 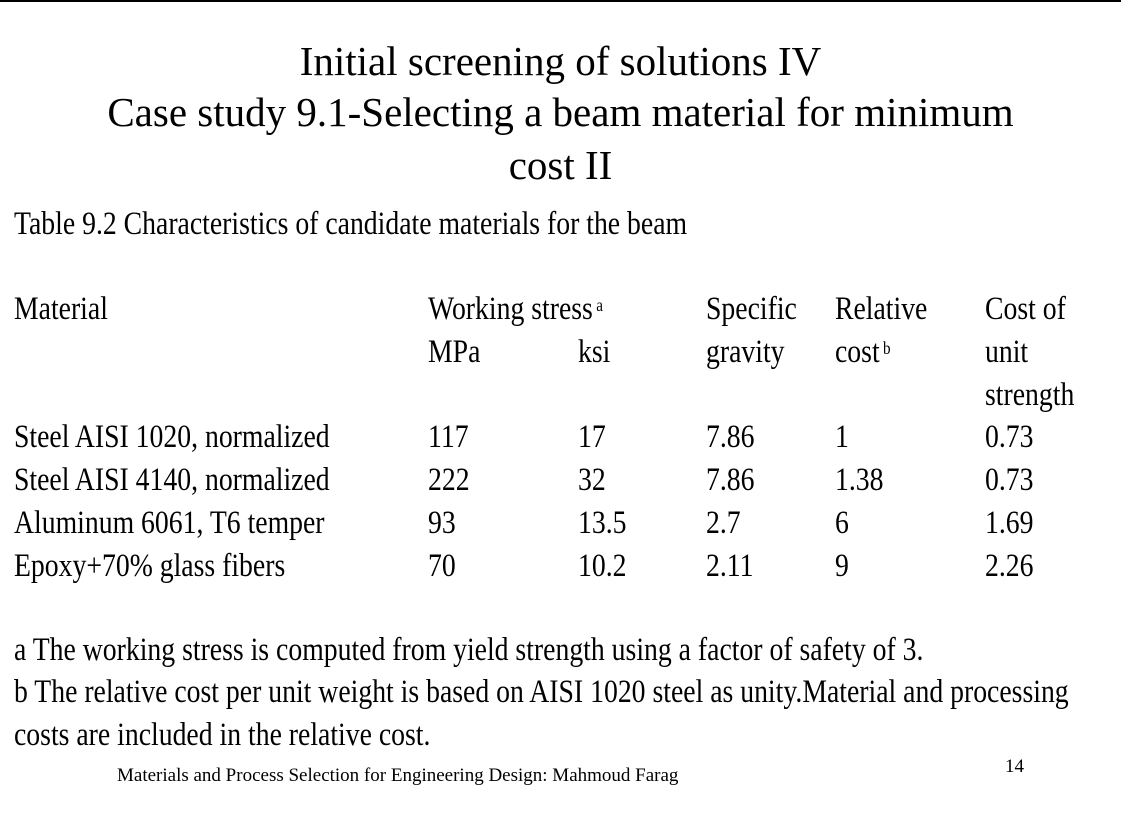 What do you see at coordinates (1030, 395) in the screenshot?
I see `header-cost-unit-strength: strength` at bounding box center [1030, 395].